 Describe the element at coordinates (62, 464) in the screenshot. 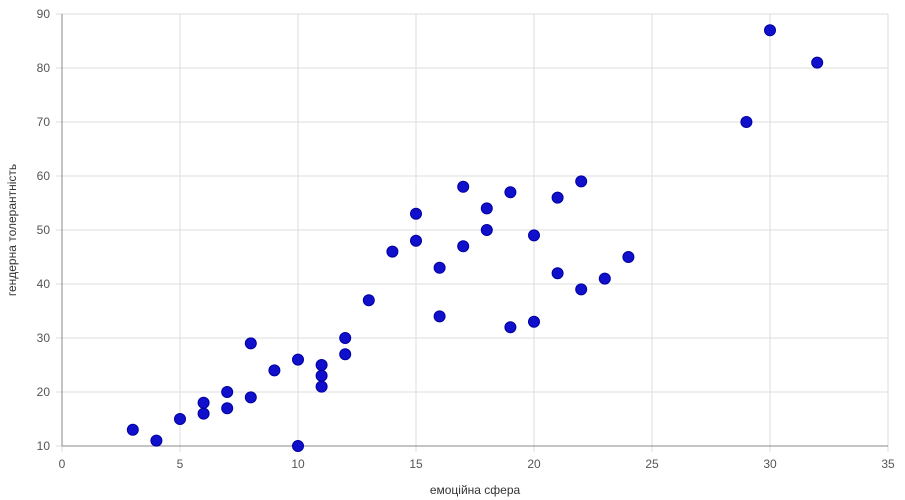

I see `x-tick-label: 0` at that location.